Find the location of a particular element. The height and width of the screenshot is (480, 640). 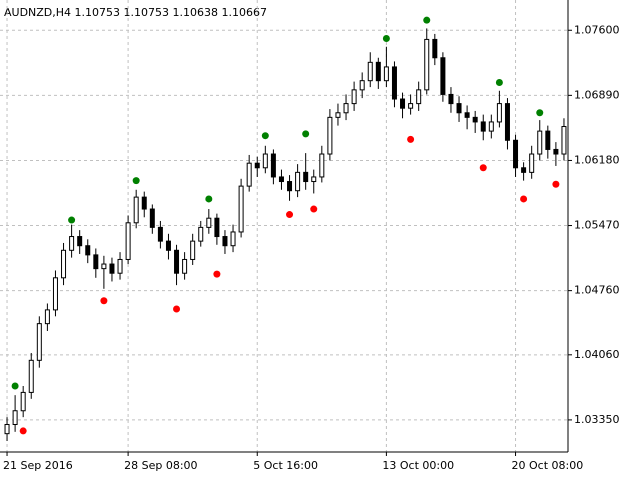

y-tick-label: 1.04060 is located at coordinates (597, 354).